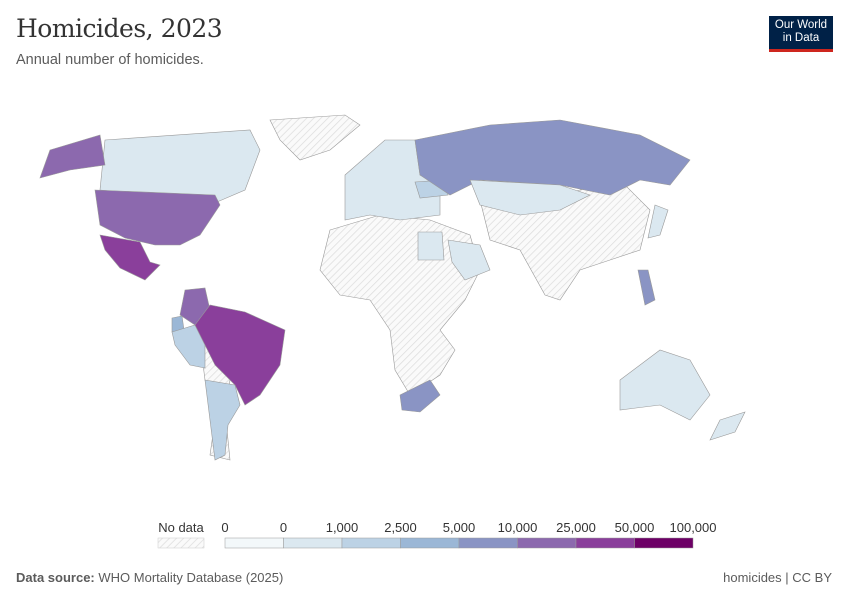 This screenshot has width=850, height=600. What do you see at coordinates (635, 527) in the screenshot?
I see `legend-tick-label: 50,000` at bounding box center [635, 527].